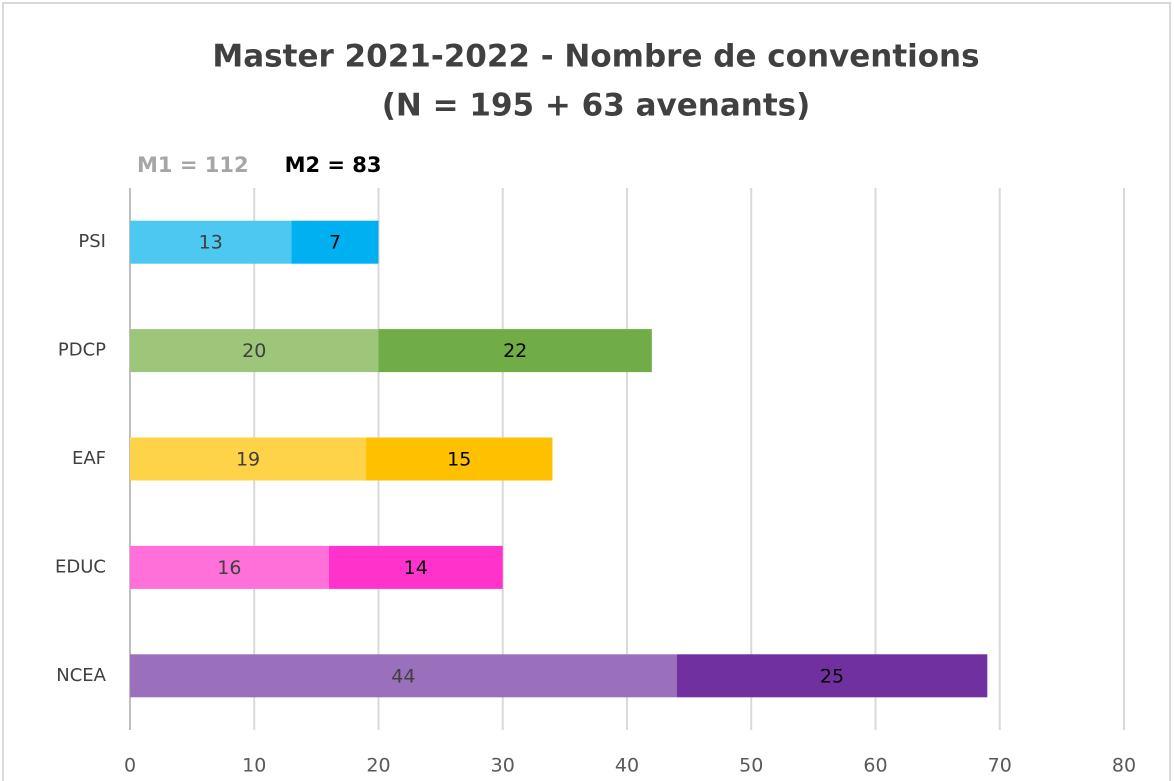 The width and height of the screenshot is (1174, 781). Describe the element at coordinates (80, 566) in the screenshot. I see `category-label: EDUC` at that location.